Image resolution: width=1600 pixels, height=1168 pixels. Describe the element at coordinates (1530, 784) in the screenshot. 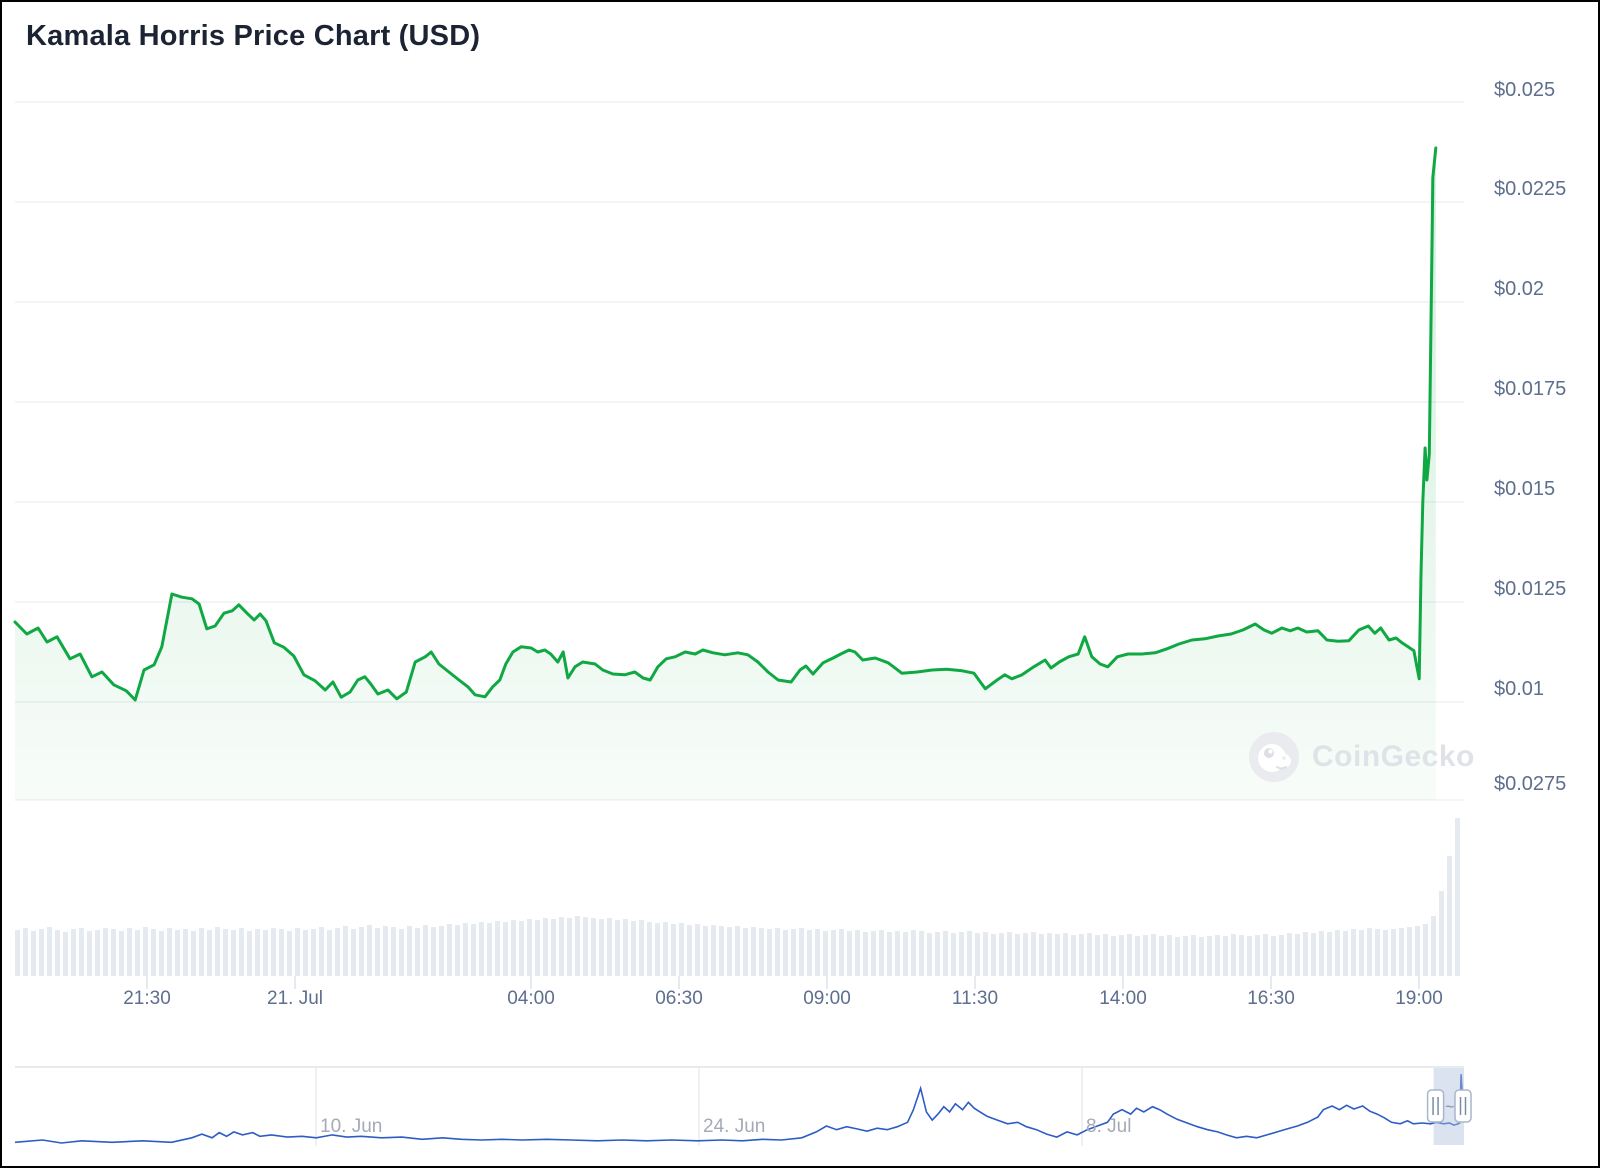

I see `price-axis-label: $0.0275` at that location.